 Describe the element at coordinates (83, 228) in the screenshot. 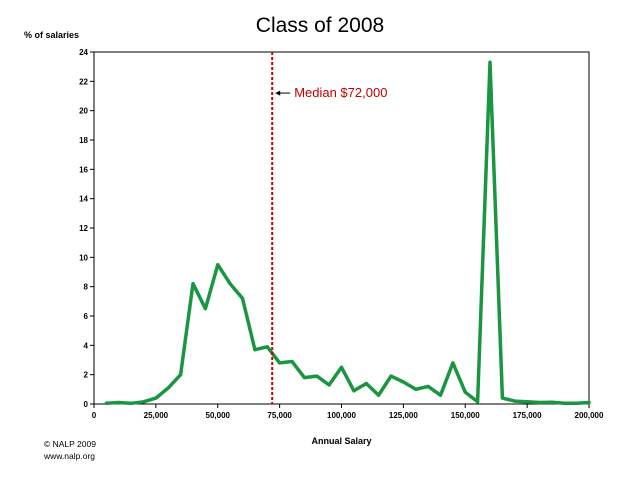

I see `y-tick-label: 12` at that location.